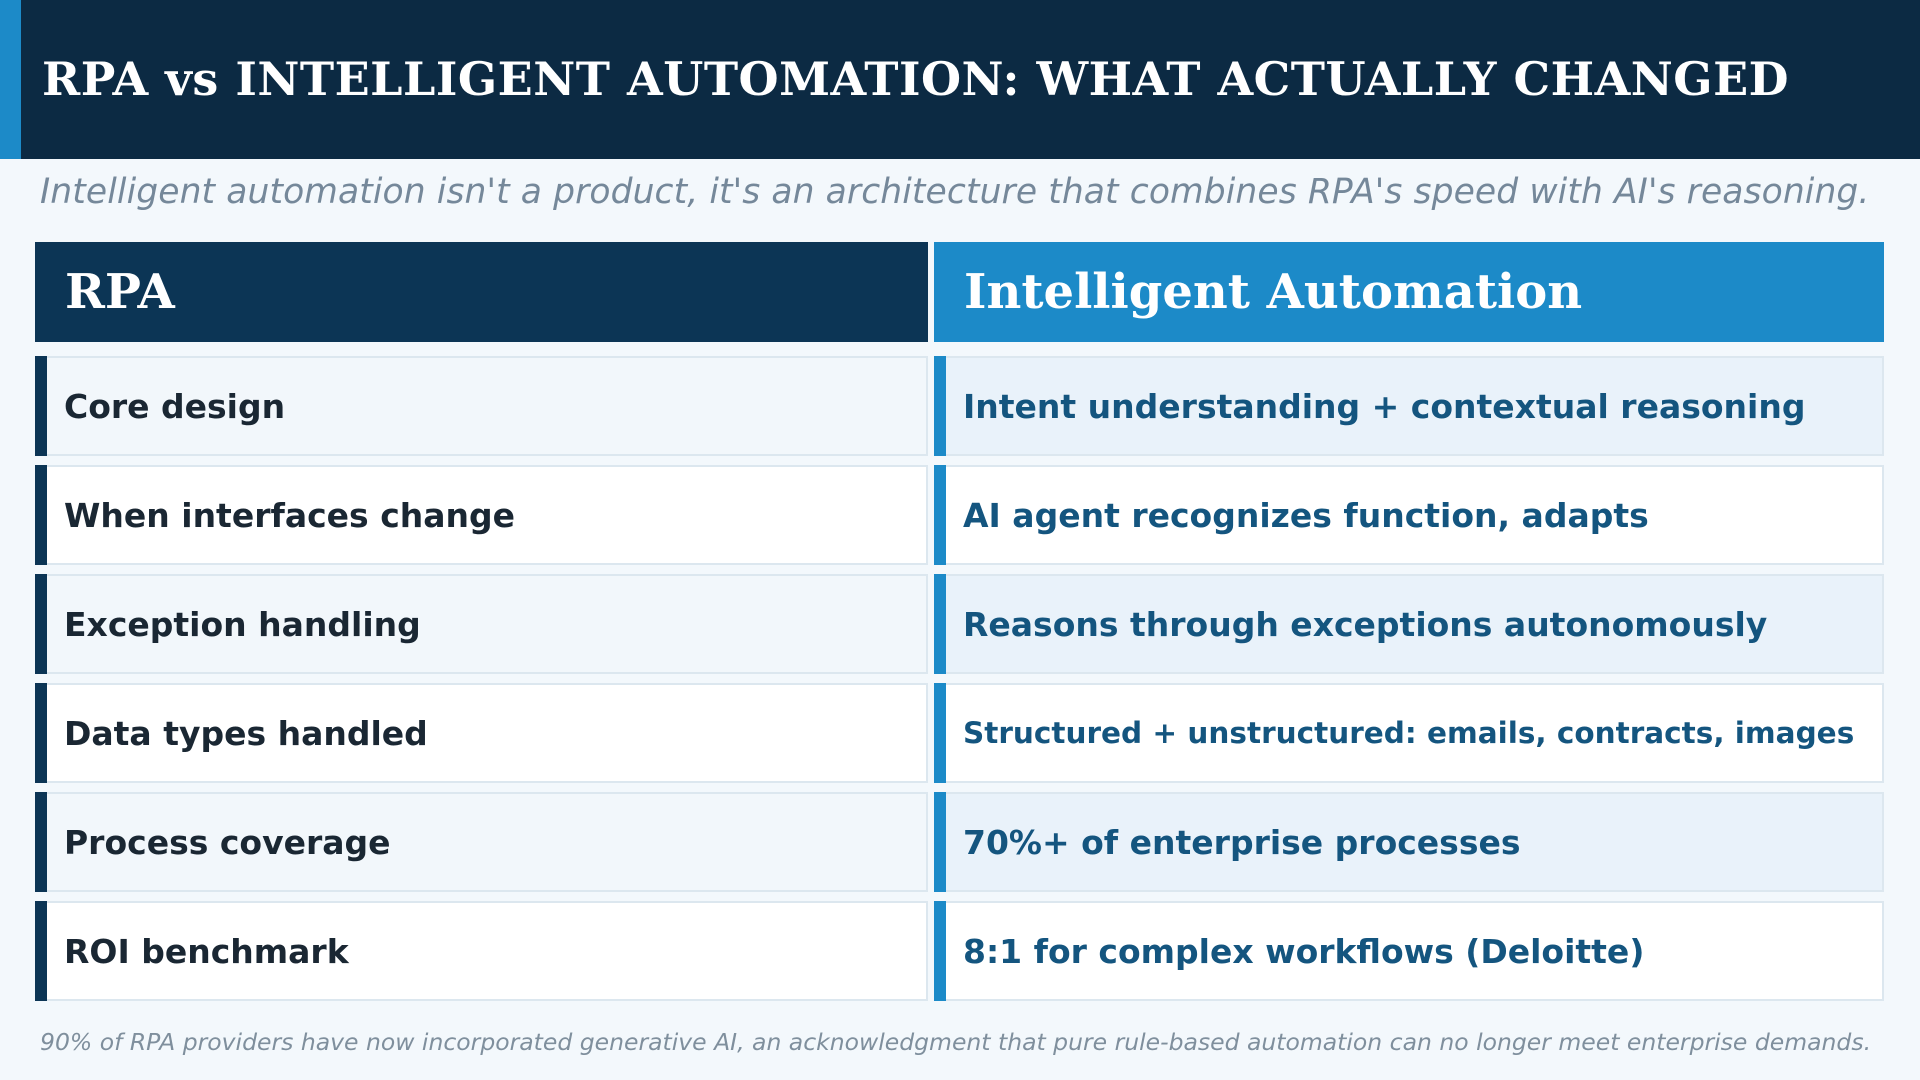  I want to click on row-value-when-interfaces-change: AI agent recognizes function, adapts, so click(1409, 515).